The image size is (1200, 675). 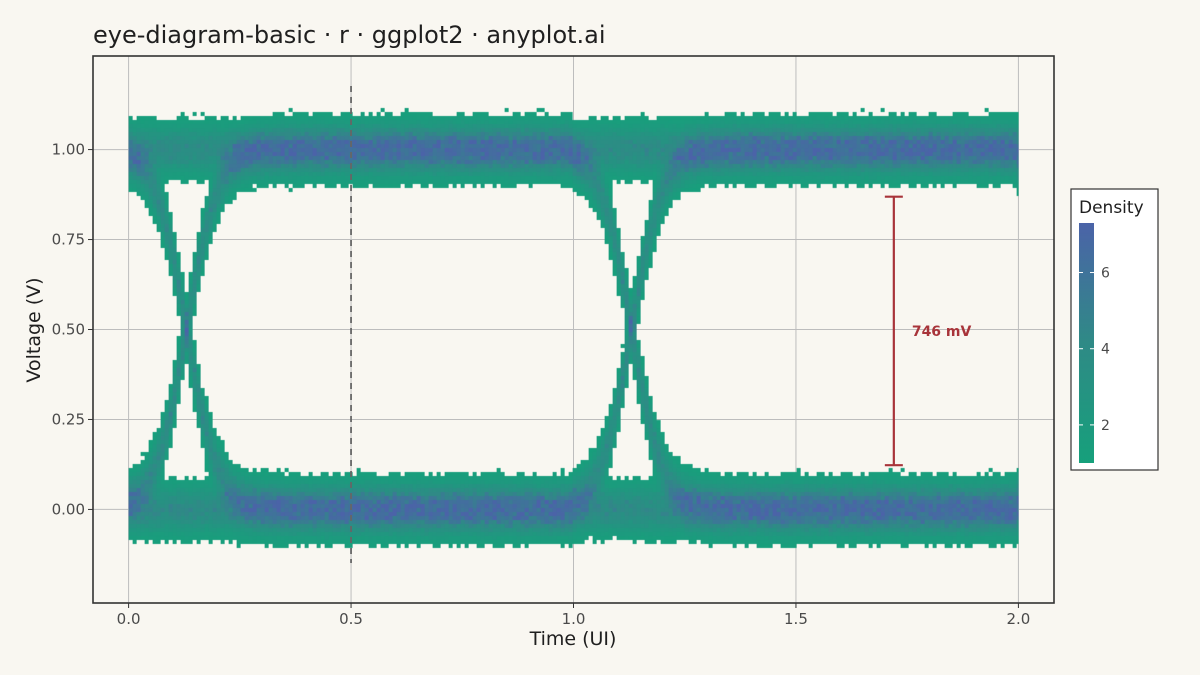 What do you see at coordinates (68, 419) in the screenshot?
I see `y-tick-label: 0.25` at bounding box center [68, 419].